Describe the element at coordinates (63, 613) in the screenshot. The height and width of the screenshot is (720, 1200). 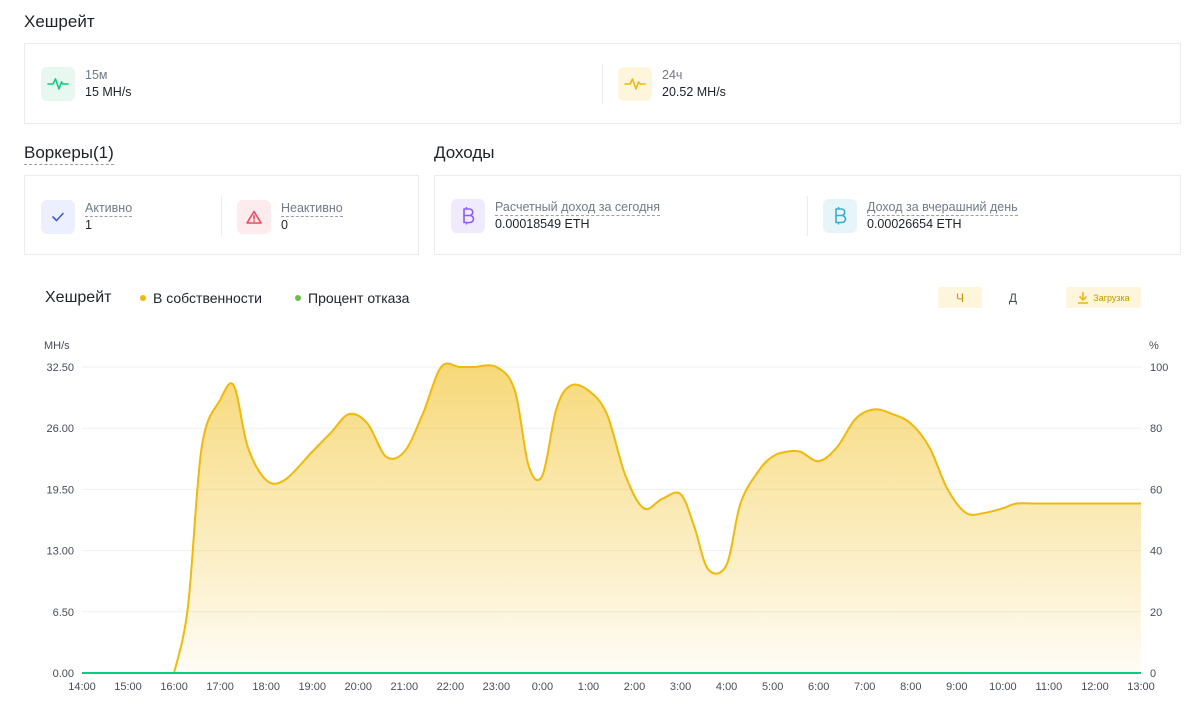
I see `y-tick-left: 6.50` at that location.